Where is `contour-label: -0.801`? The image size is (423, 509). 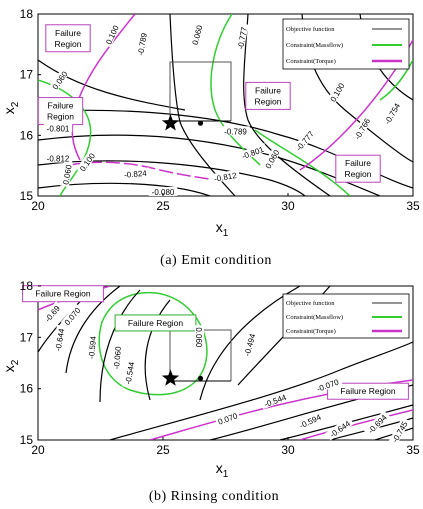 contour-label: -0.801 is located at coordinates (58, 128).